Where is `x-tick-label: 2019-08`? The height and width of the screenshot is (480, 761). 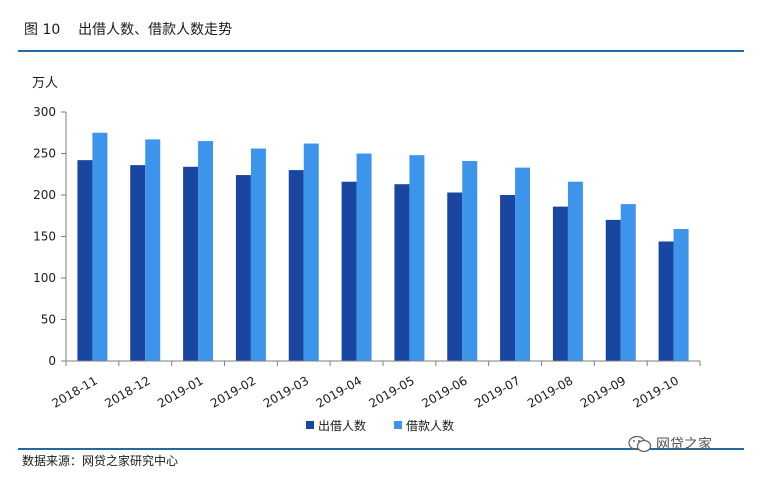
x-tick-label: 2019-08 is located at coordinates (550, 391).